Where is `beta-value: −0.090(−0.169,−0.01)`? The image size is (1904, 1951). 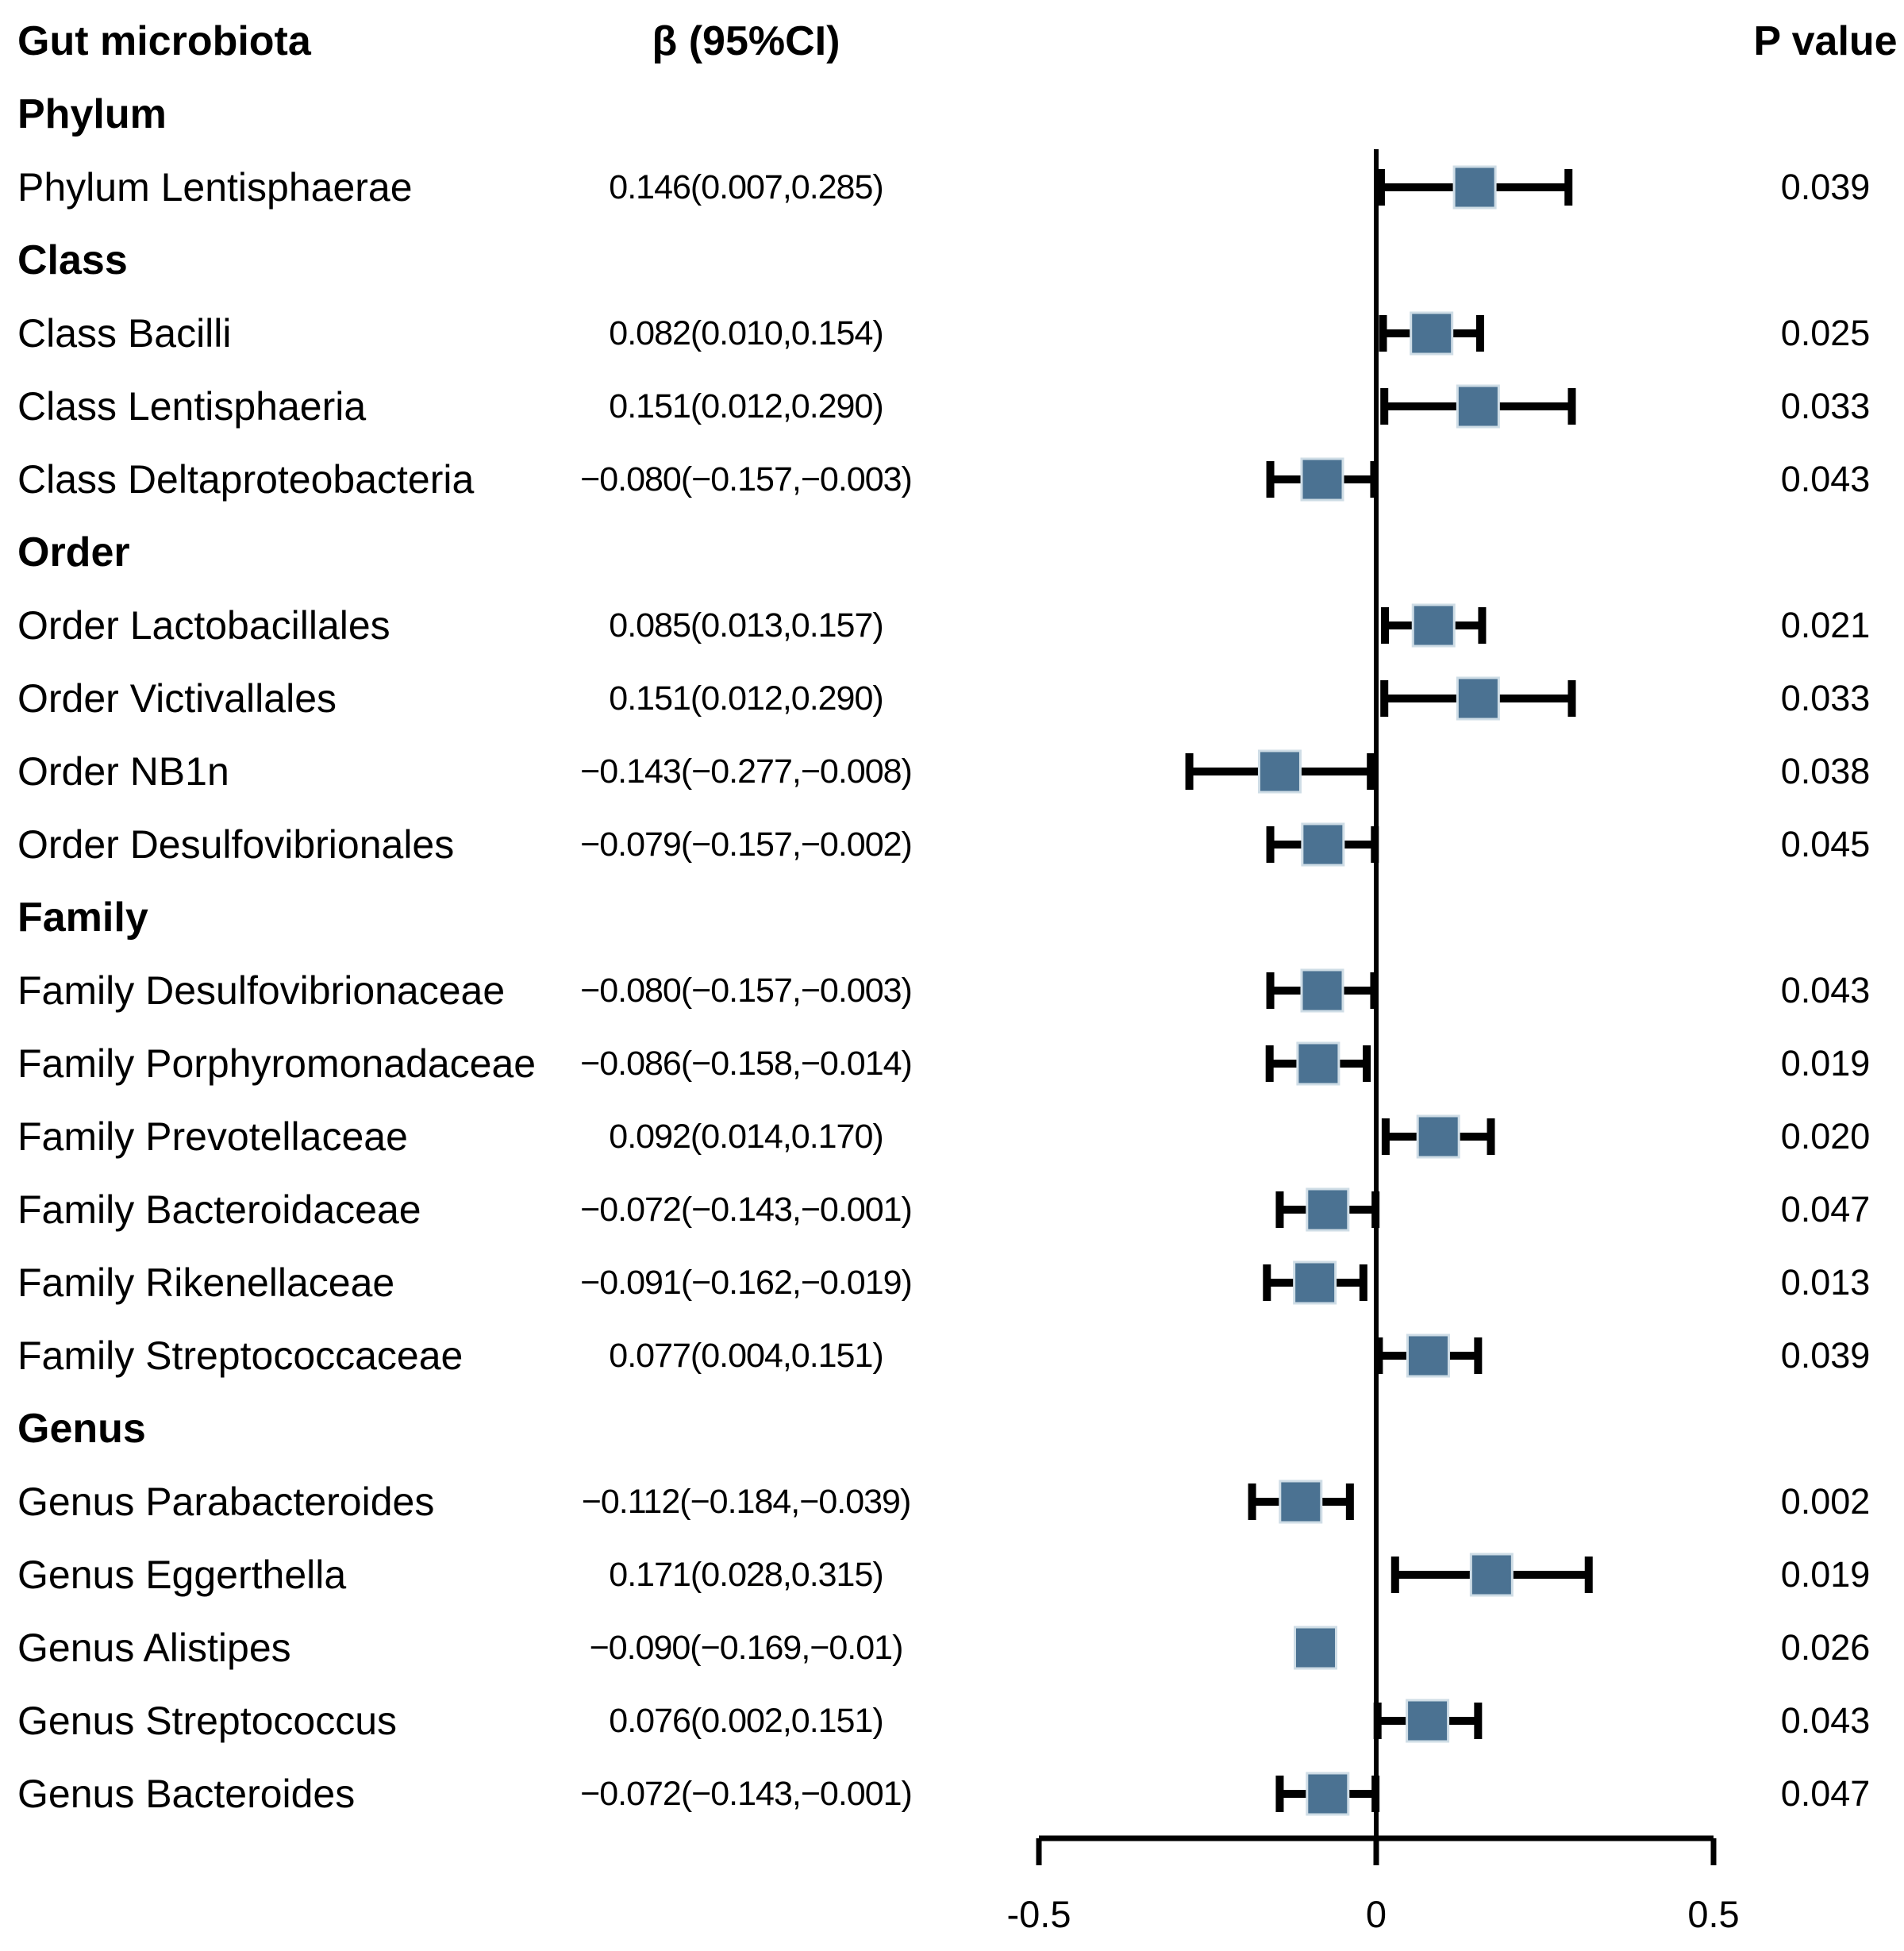
beta-value: −0.090(−0.169,−0.01) is located at coordinates (746, 1648).